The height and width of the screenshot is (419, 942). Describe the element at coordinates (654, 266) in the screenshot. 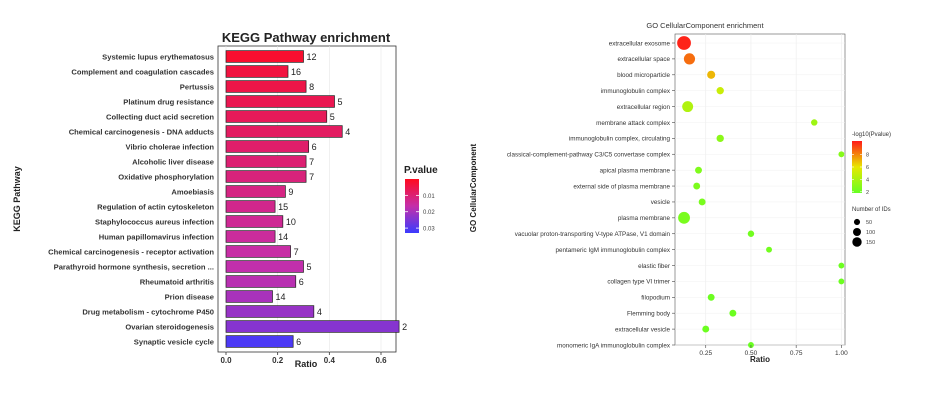

I see `go-category-label: elastic fiber` at that location.